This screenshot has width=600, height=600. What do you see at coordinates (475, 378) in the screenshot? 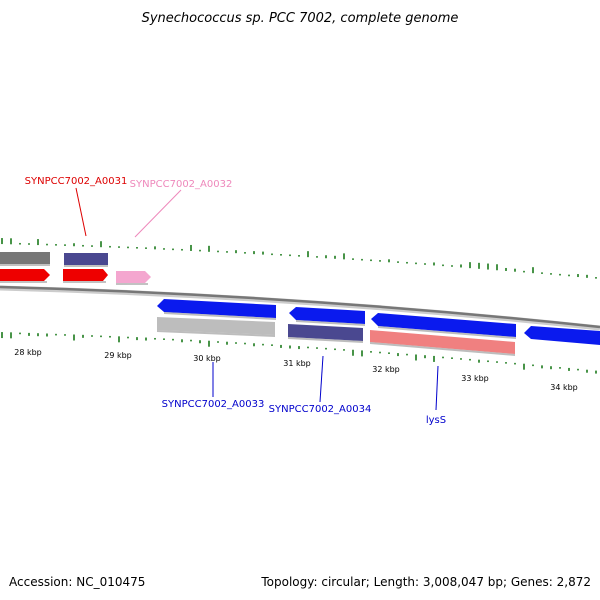
I see `tick-label: 33 kbp` at bounding box center [475, 378].